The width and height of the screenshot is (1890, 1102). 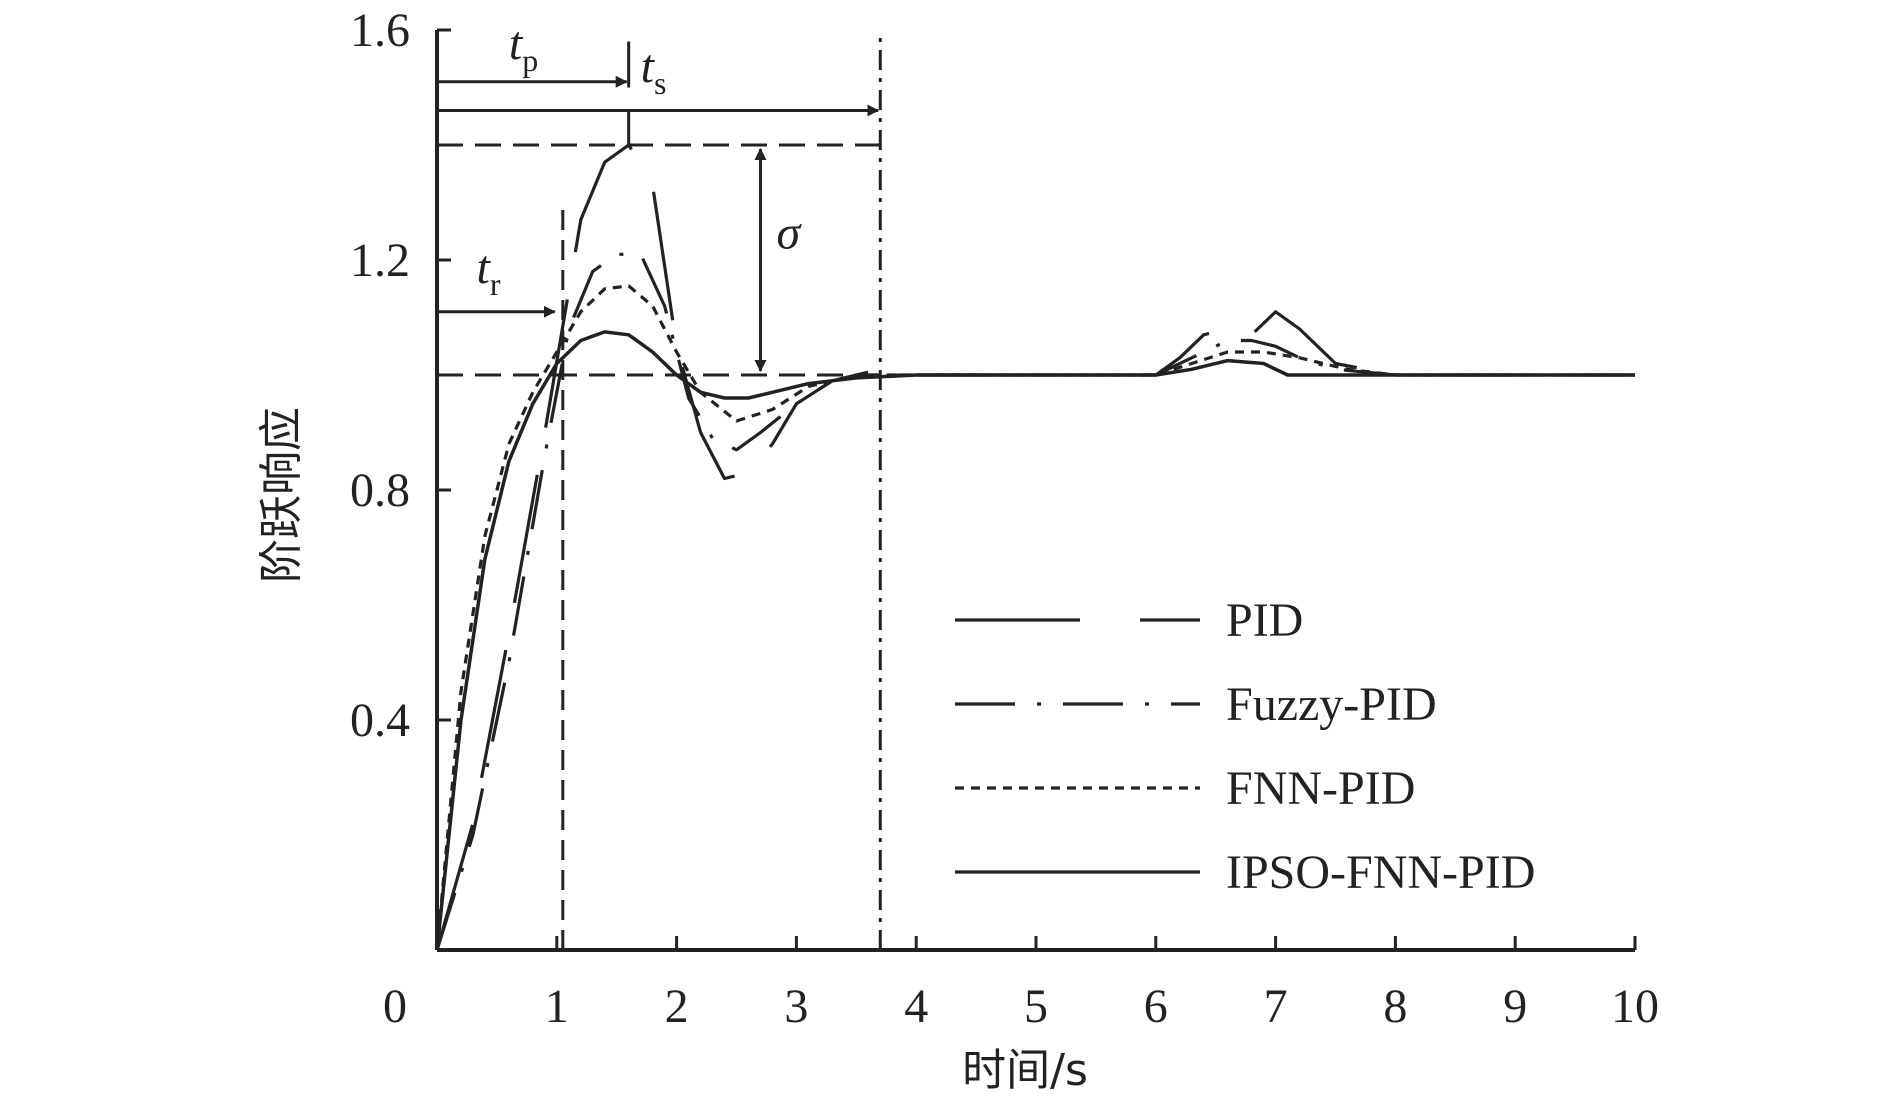 I want to click on ts-label: ts, so click(x=654, y=70).